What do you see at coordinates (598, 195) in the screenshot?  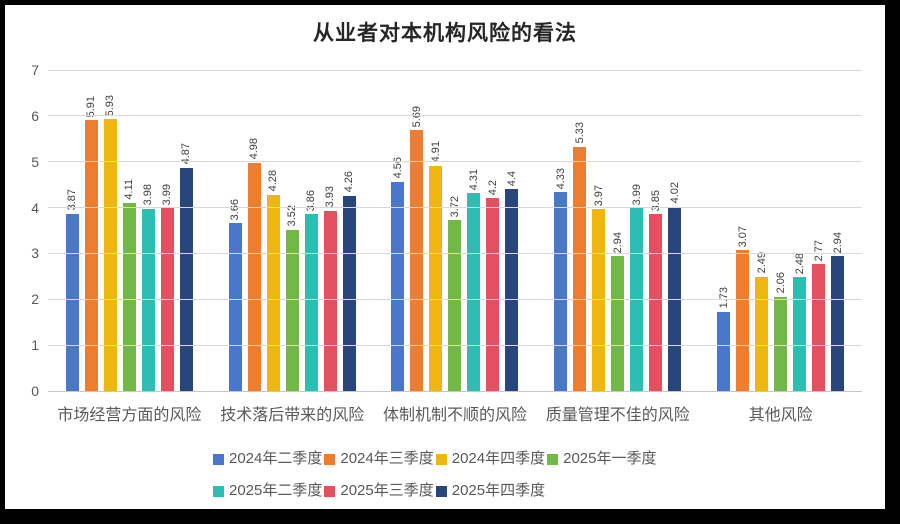 I see `bar-value-label: 3.97` at bounding box center [598, 195].